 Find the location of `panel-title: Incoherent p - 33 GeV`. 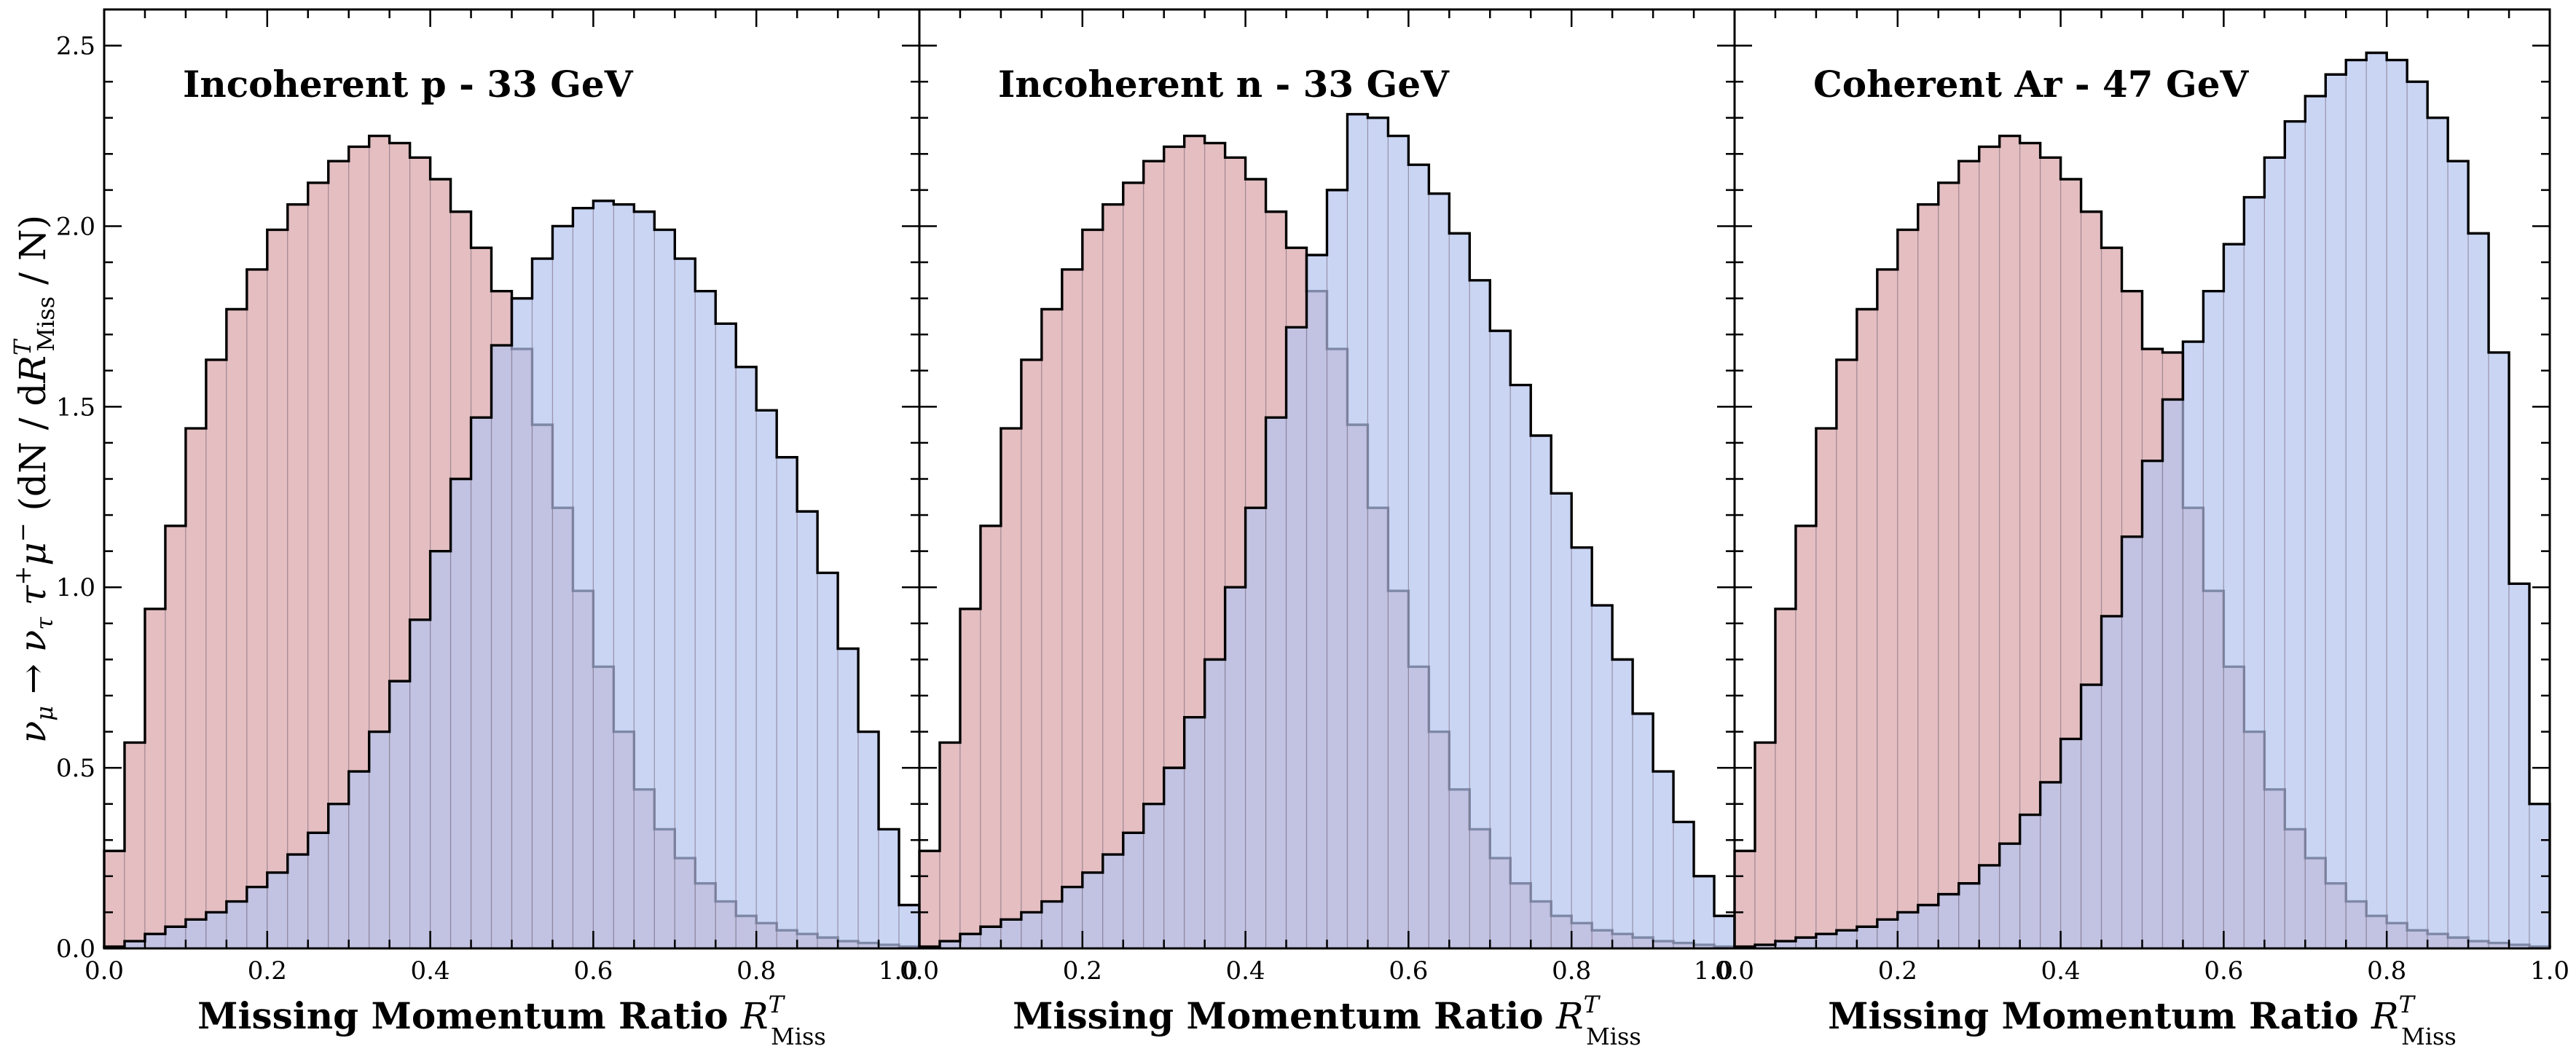

panel-title: Incoherent p - 33 GeV is located at coordinates (408, 84).